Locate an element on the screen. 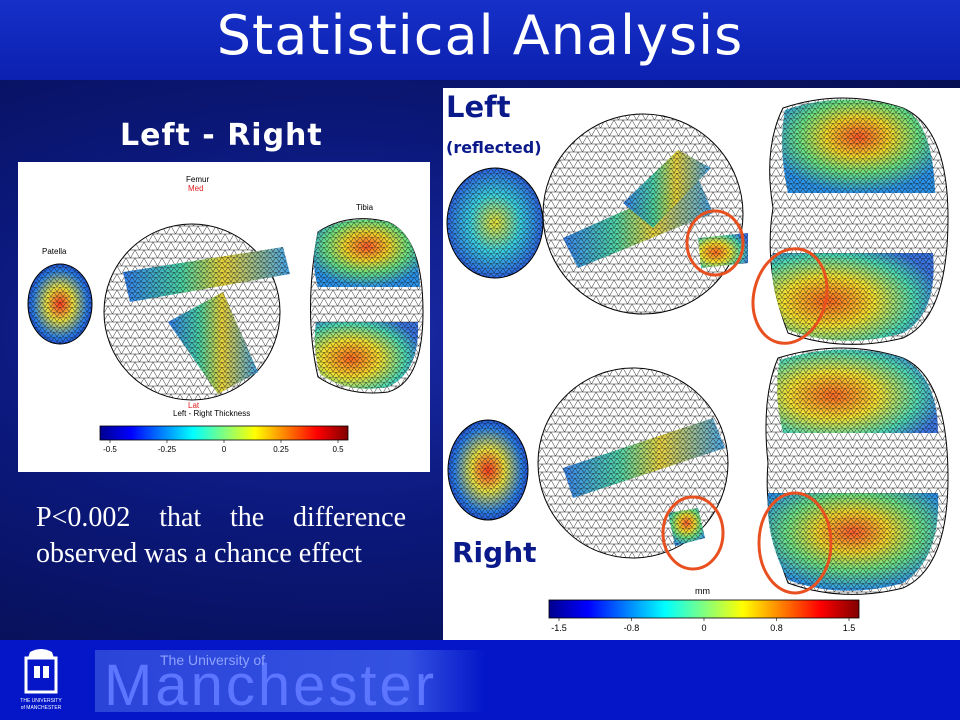 This screenshot has width=960, height=720. difference-colorbar is located at coordinates (224, 433).